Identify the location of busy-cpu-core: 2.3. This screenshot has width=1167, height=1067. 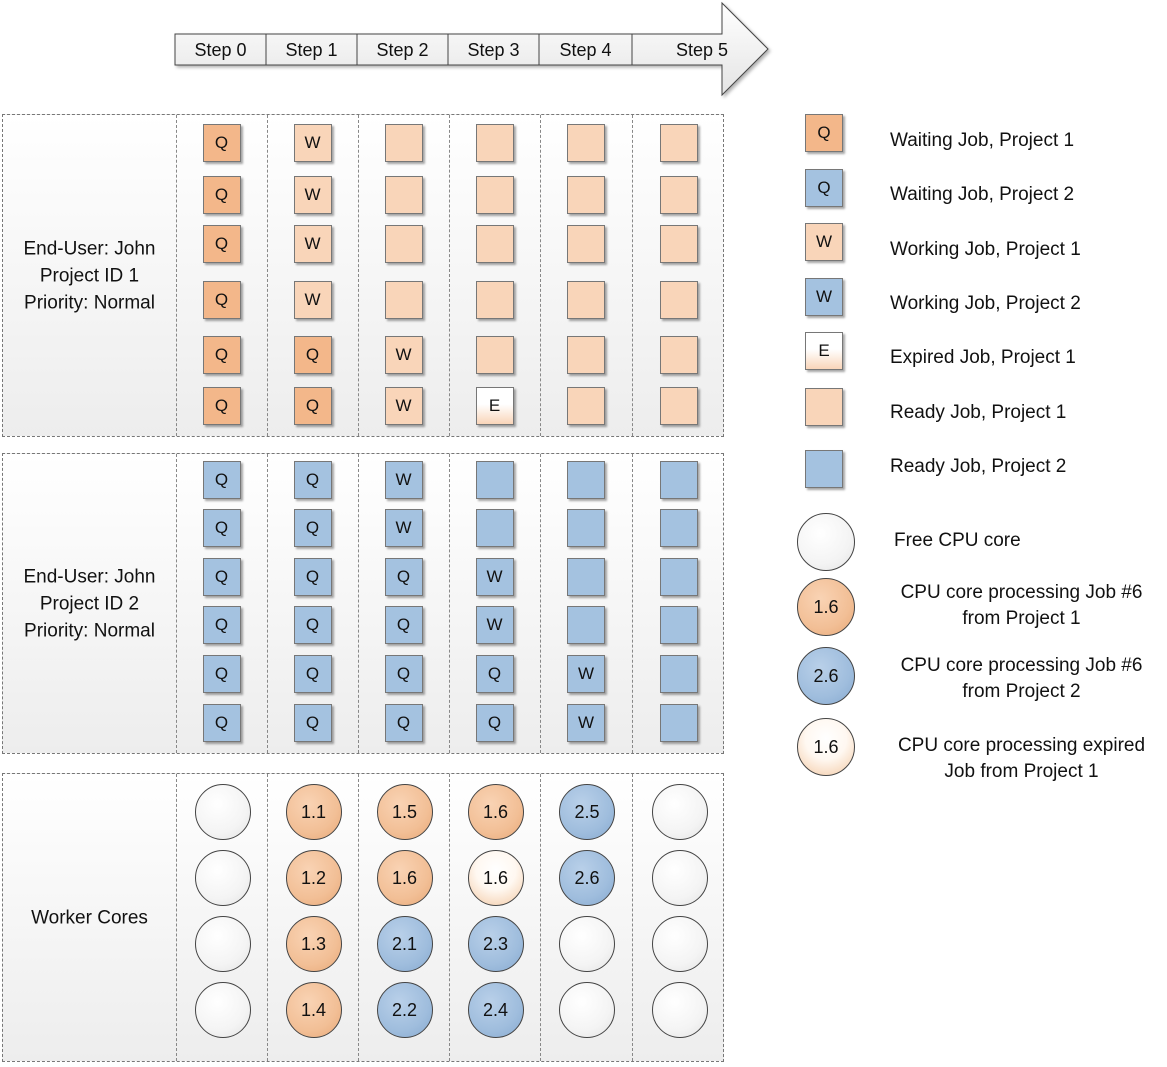
(495, 944).